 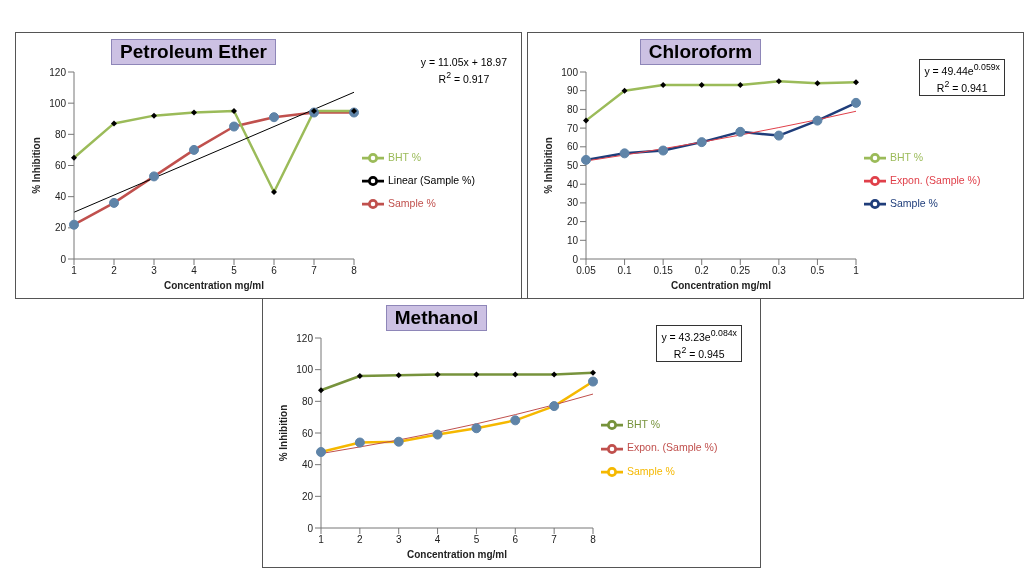 I want to click on chart-title: Methanol, so click(x=436, y=318).